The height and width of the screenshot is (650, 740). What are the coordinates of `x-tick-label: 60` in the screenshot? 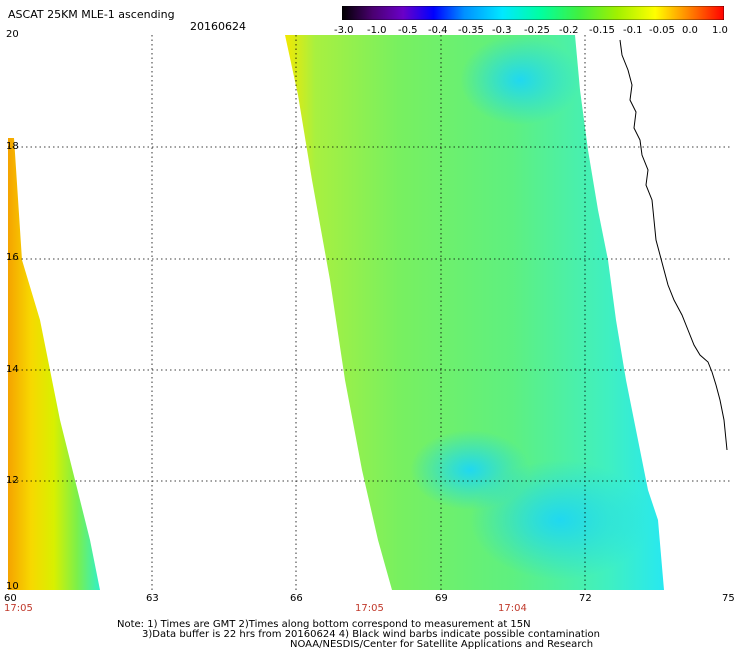 It's located at (10, 598).